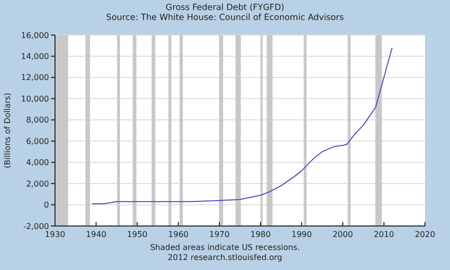 Image resolution: width=450 pixels, height=270 pixels. I want to click on x-tick-label: 2000, so click(342, 234).